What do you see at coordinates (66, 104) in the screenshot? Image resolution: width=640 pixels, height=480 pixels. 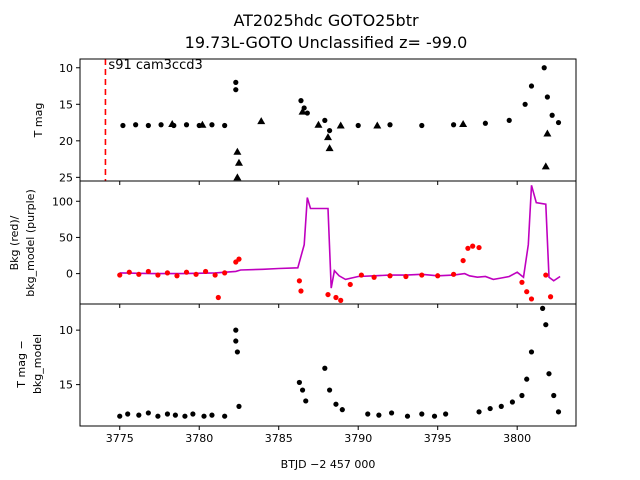 I see `y-tick-label: 15` at bounding box center [66, 104].